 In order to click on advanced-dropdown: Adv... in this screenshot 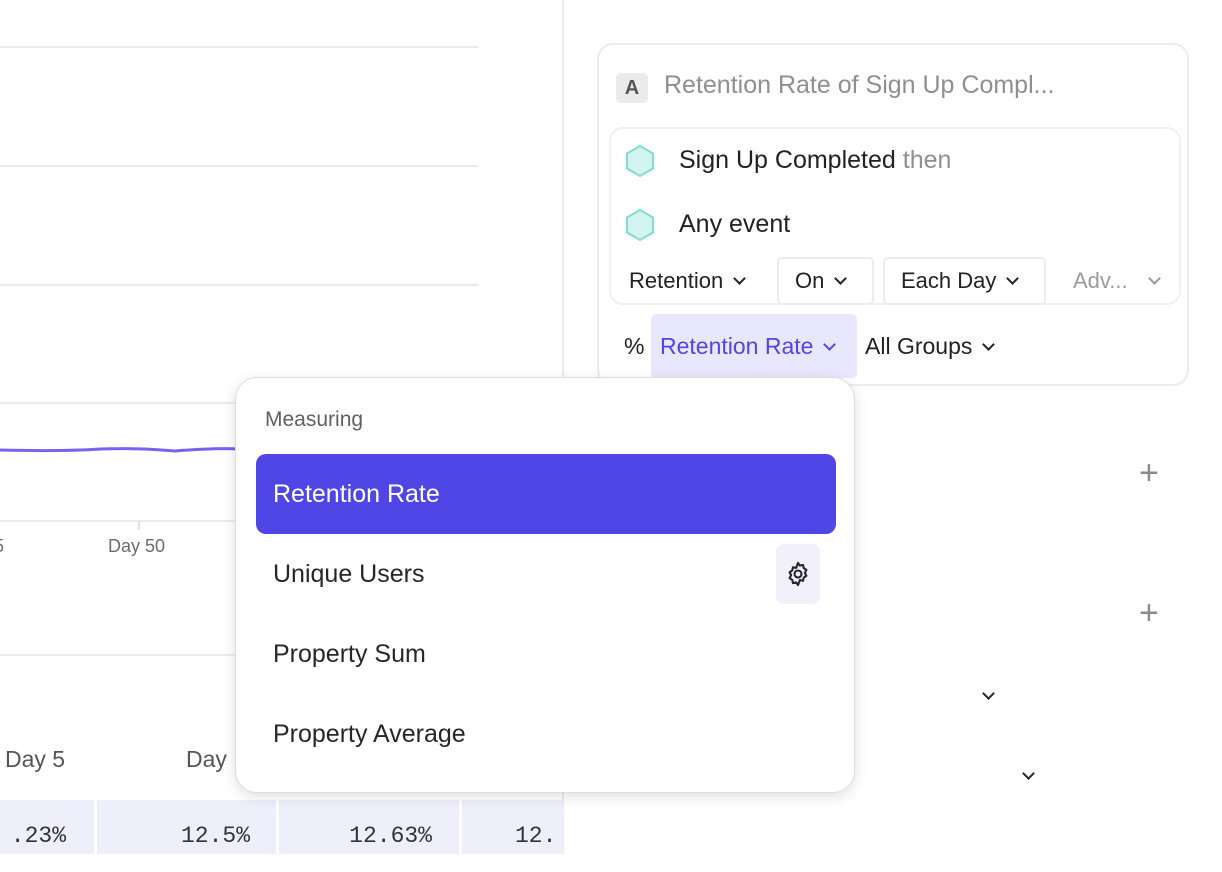, I will do `click(1108, 281)`.